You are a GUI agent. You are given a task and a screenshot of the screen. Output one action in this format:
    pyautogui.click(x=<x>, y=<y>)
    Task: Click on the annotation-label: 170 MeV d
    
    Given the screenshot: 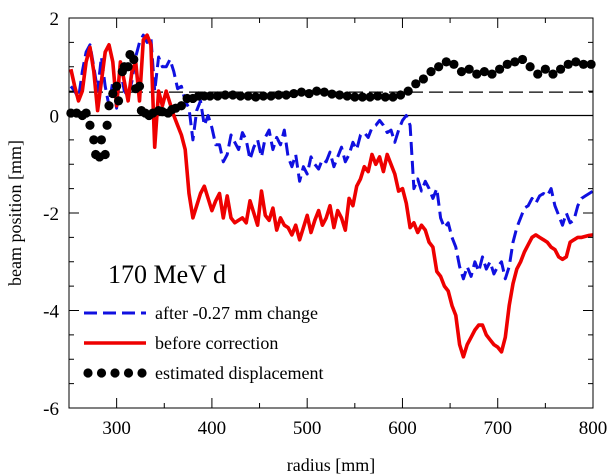 What is the action you would take?
    pyautogui.click(x=167, y=274)
    